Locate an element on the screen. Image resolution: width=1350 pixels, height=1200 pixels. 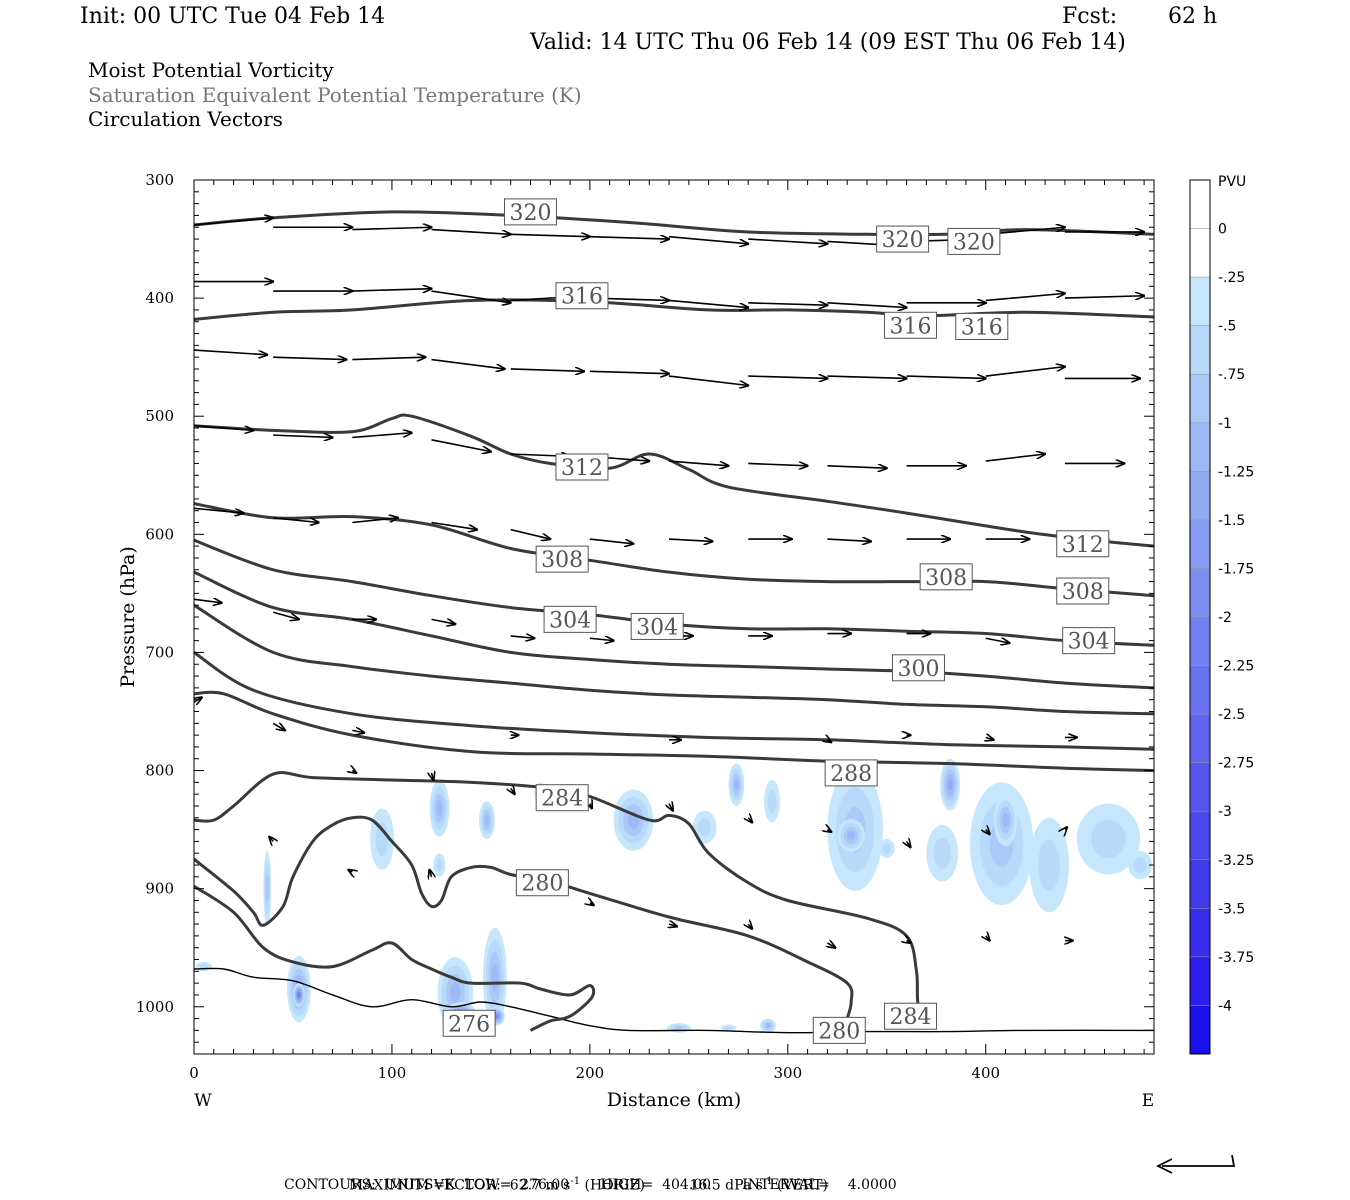
y-tick-label: 700 is located at coordinates (159, 652).